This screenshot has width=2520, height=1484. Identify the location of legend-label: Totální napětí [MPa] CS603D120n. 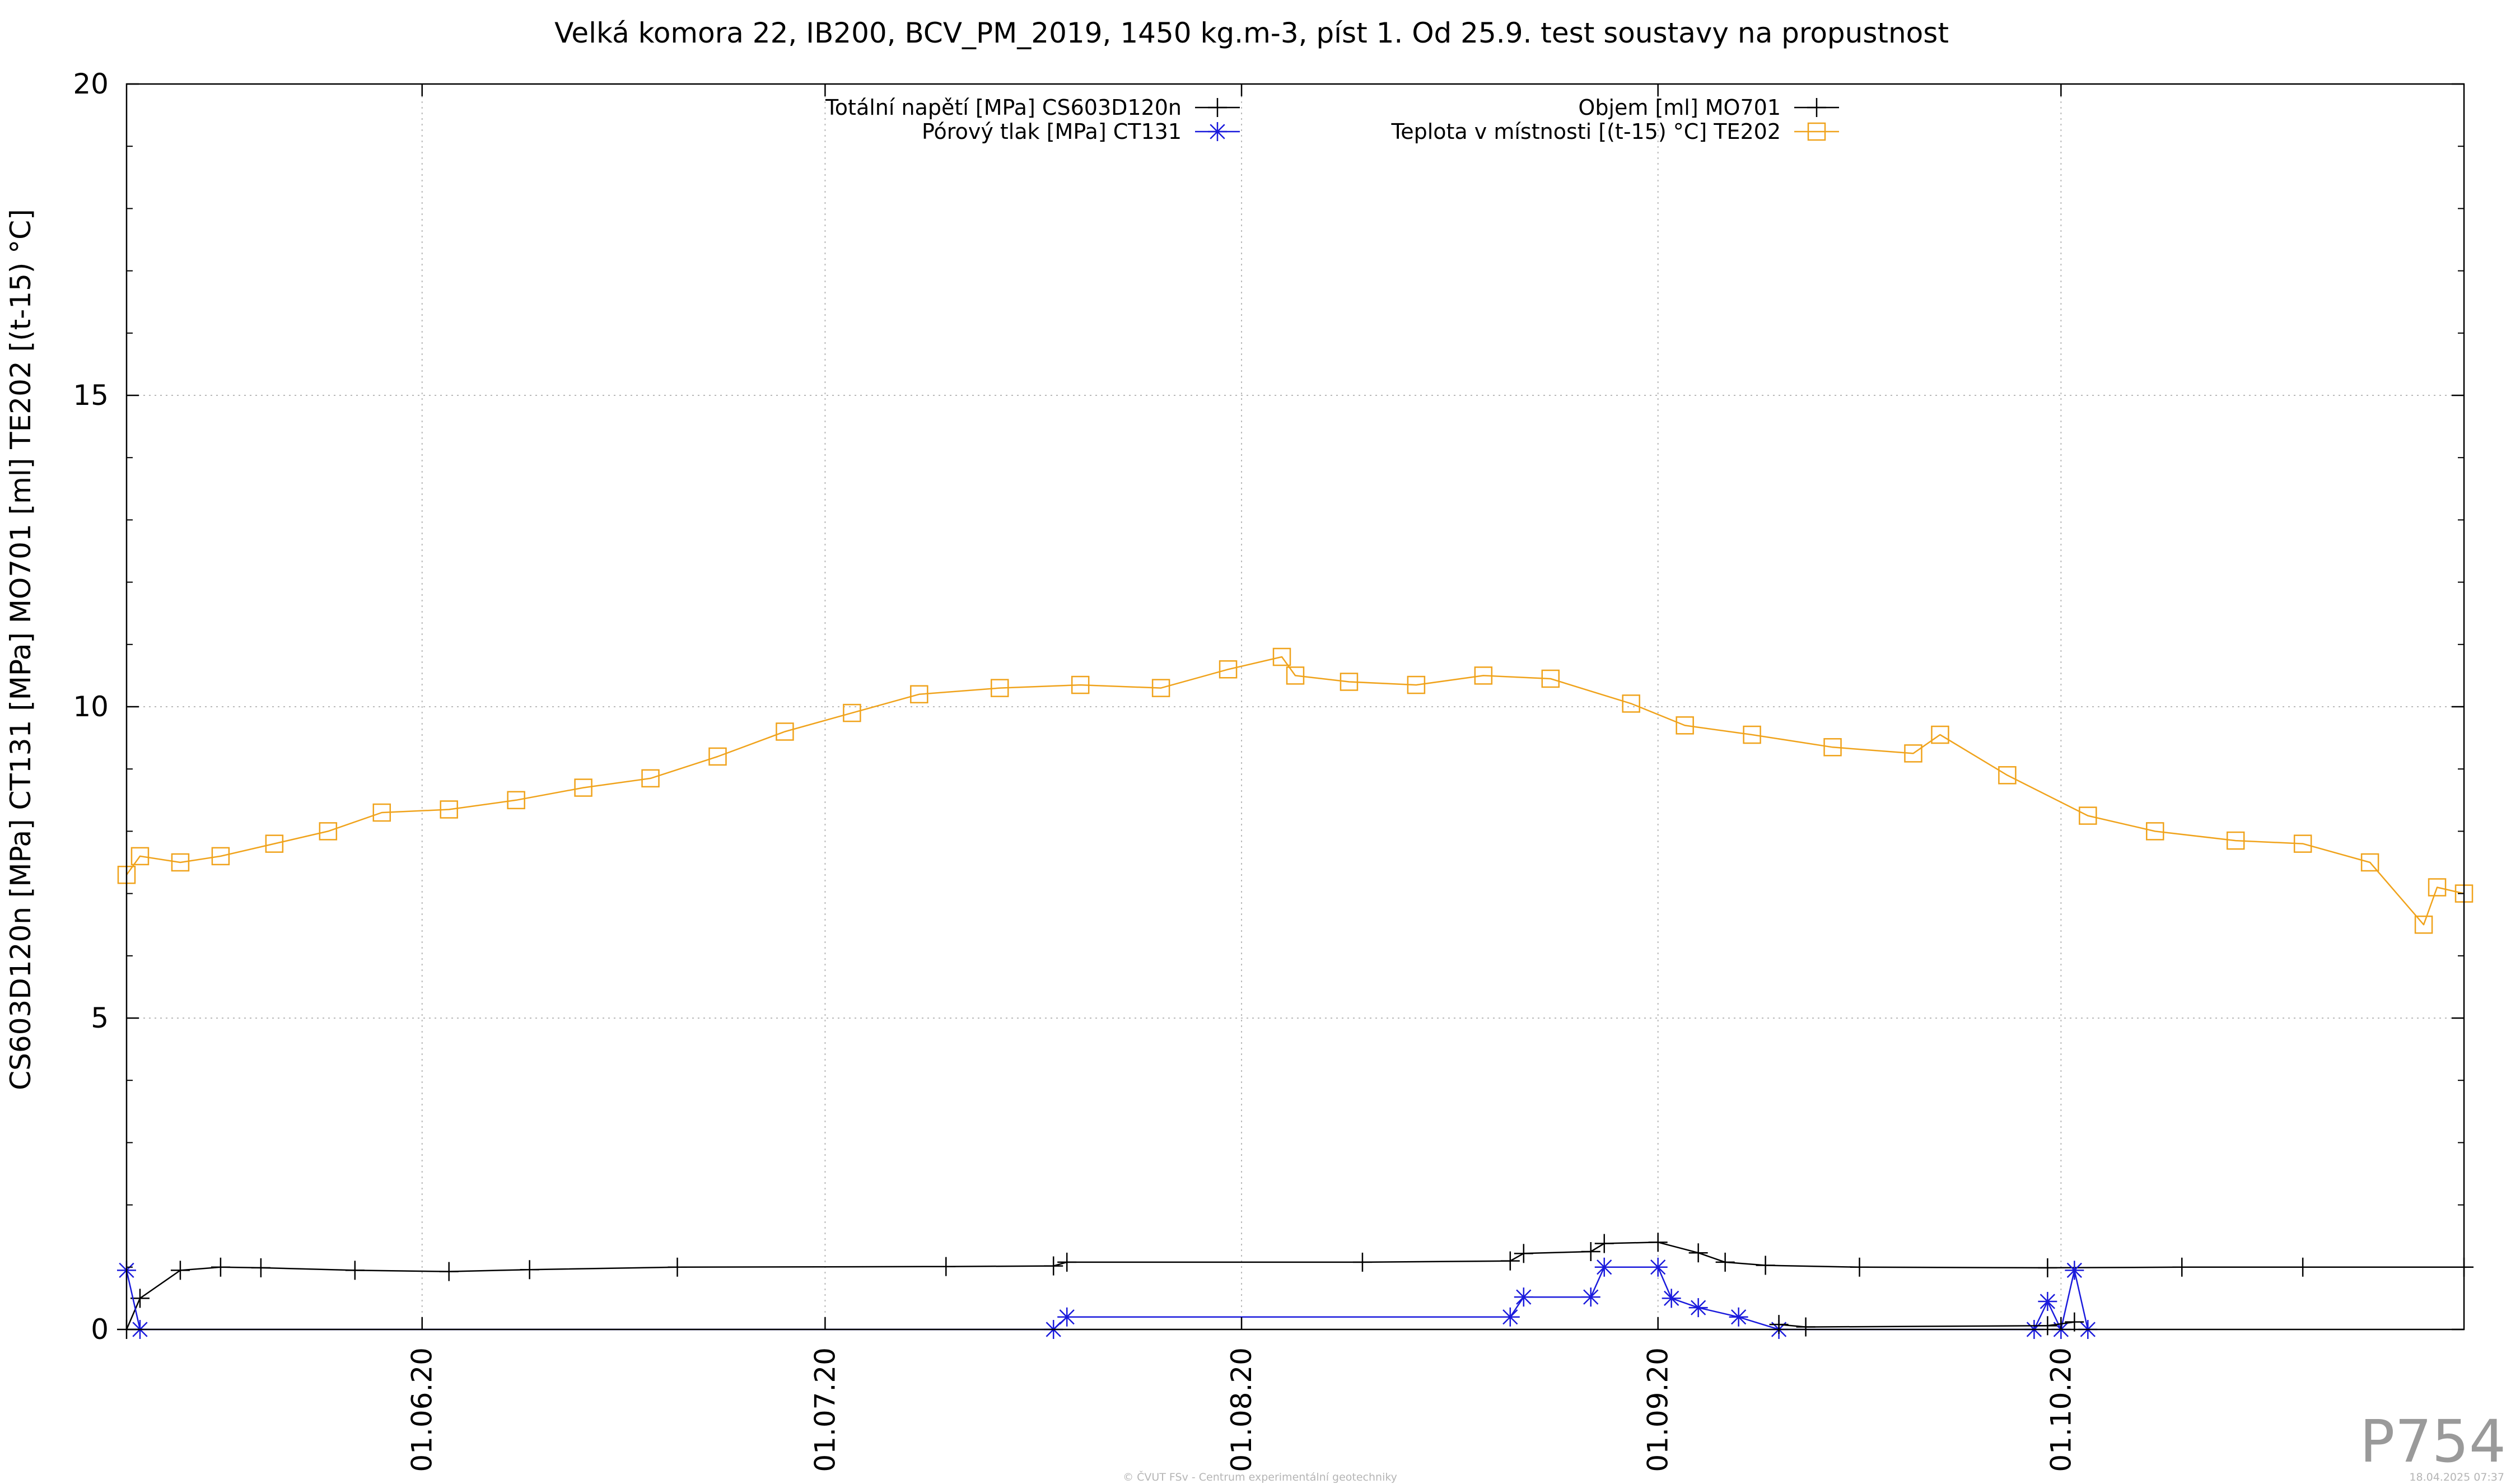
(1004, 108).